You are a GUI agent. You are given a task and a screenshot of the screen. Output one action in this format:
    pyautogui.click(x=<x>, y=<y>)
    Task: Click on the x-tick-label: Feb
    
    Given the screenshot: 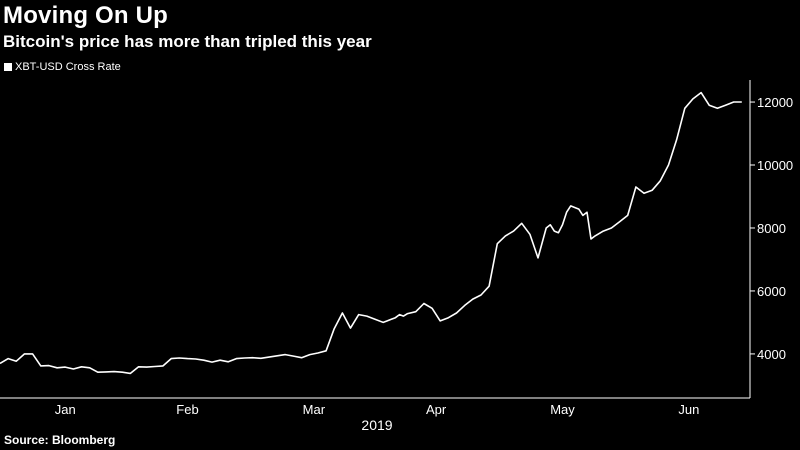 What is the action you would take?
    pyautogui.click(x=187, y=409)
    